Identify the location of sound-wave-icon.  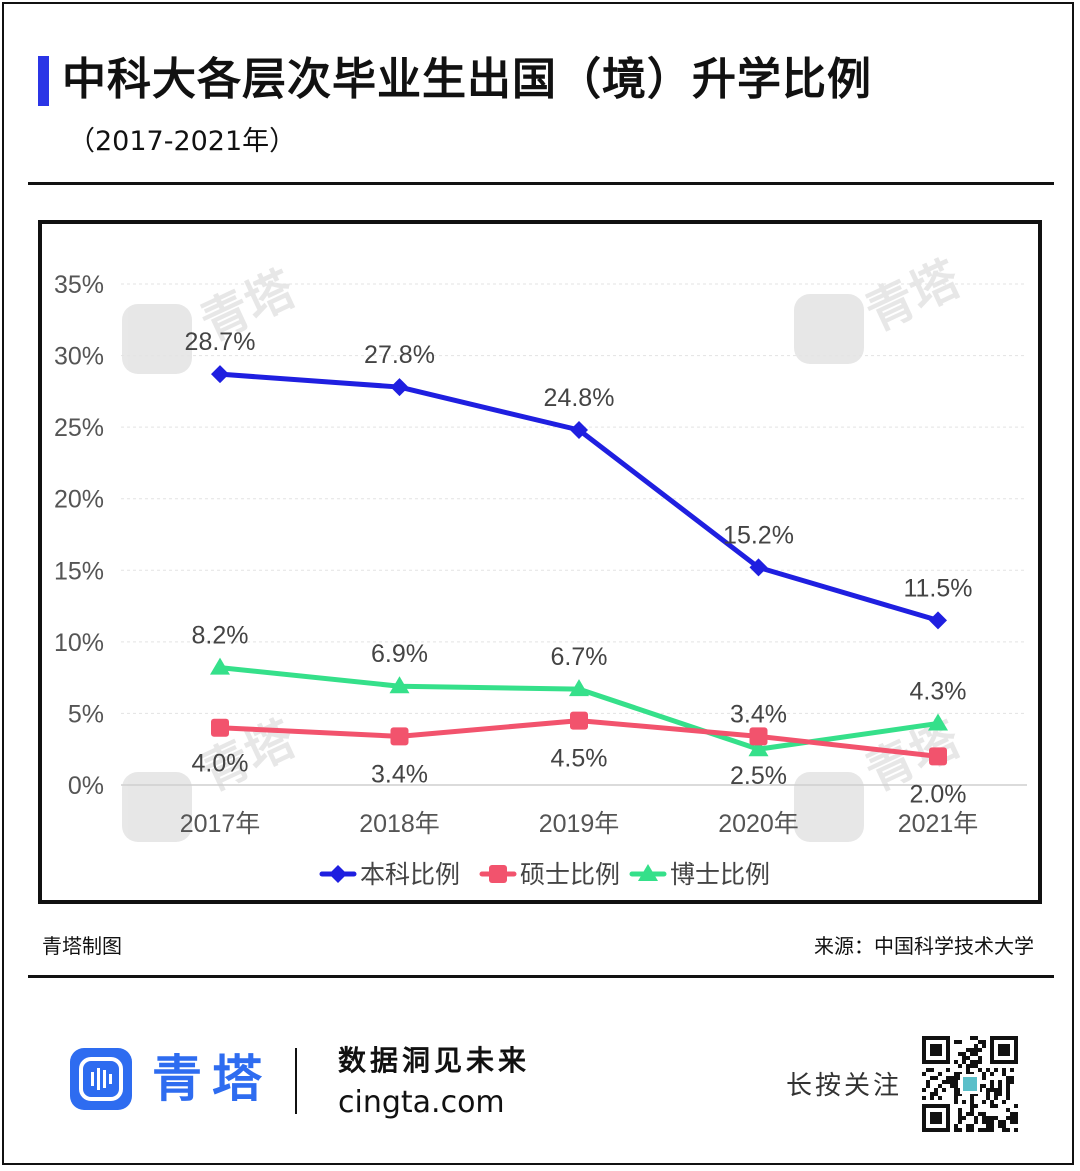
(101, 1079).